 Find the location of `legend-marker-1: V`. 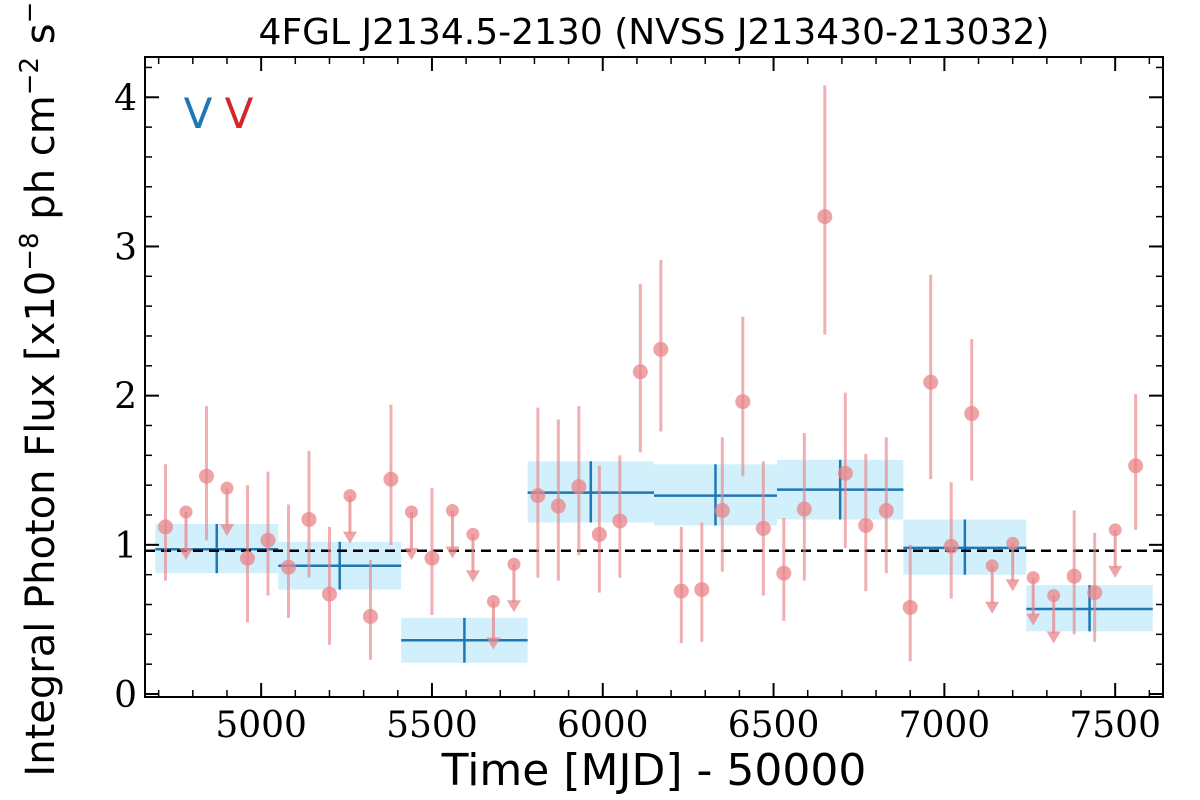

legend-marker-1: V is located at coordinates (198, 113).